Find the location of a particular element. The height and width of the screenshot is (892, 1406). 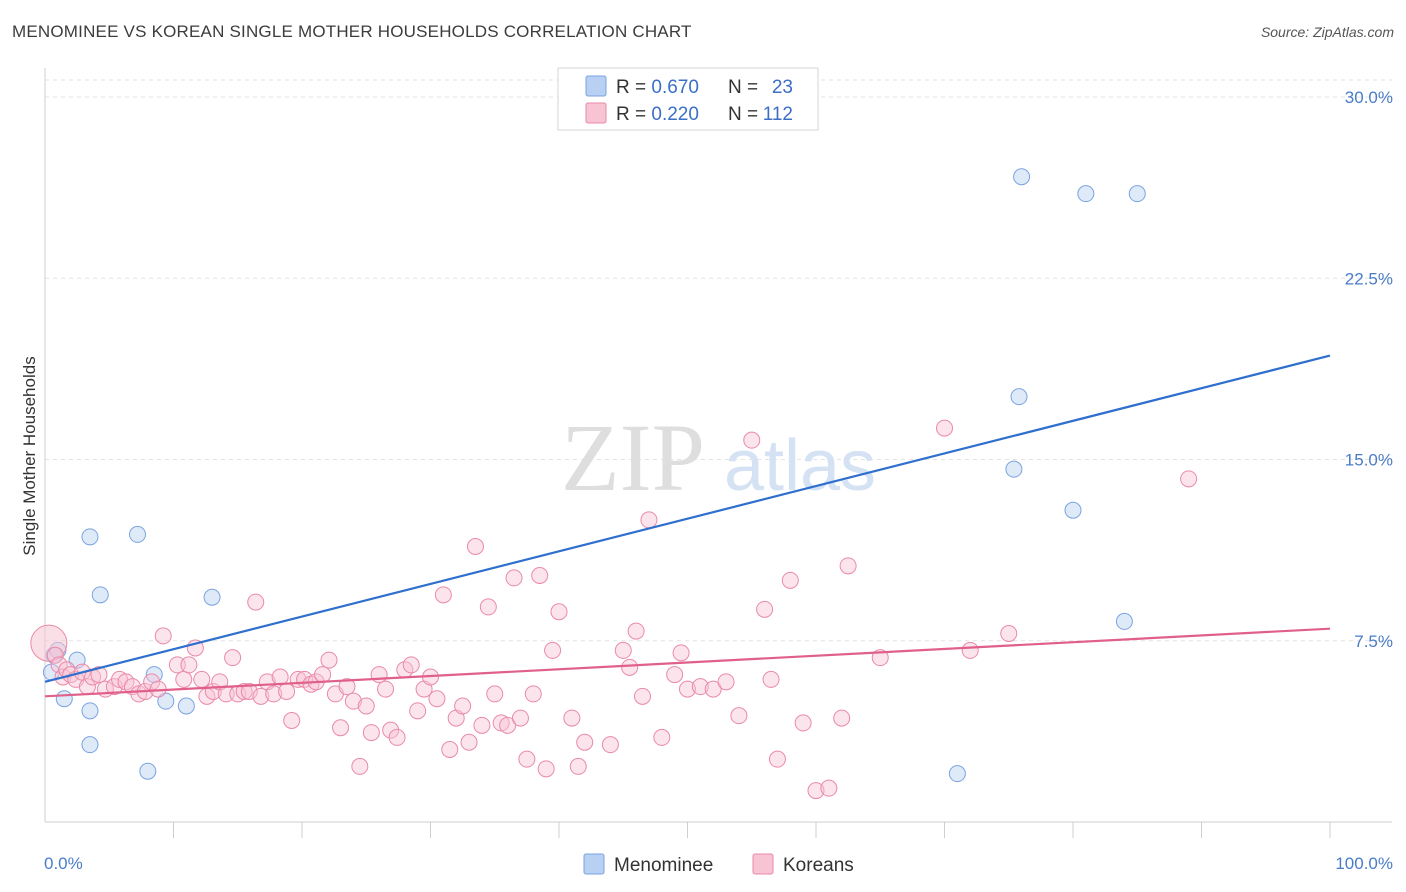

svg-text: N = is located at coordinates (743, 87).